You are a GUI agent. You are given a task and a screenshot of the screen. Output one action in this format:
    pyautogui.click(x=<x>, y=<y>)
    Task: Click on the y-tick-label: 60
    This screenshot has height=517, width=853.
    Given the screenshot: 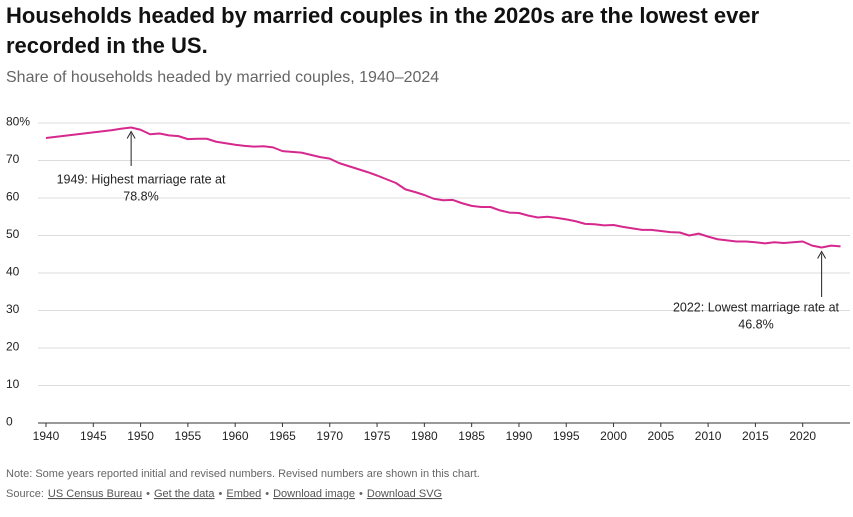 What is the action you would take?
    pyautogui.click(x=13, y=197)
    